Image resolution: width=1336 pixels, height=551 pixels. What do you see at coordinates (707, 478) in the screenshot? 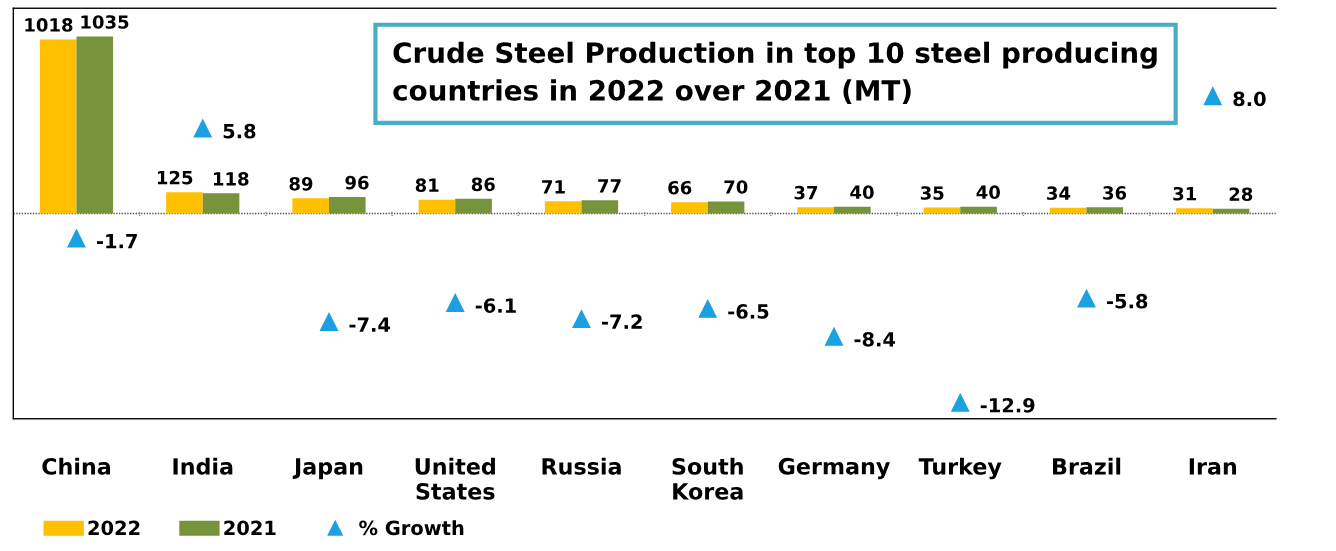
I see `x-tick-label: South Korea` at bounding box center [707, 478].